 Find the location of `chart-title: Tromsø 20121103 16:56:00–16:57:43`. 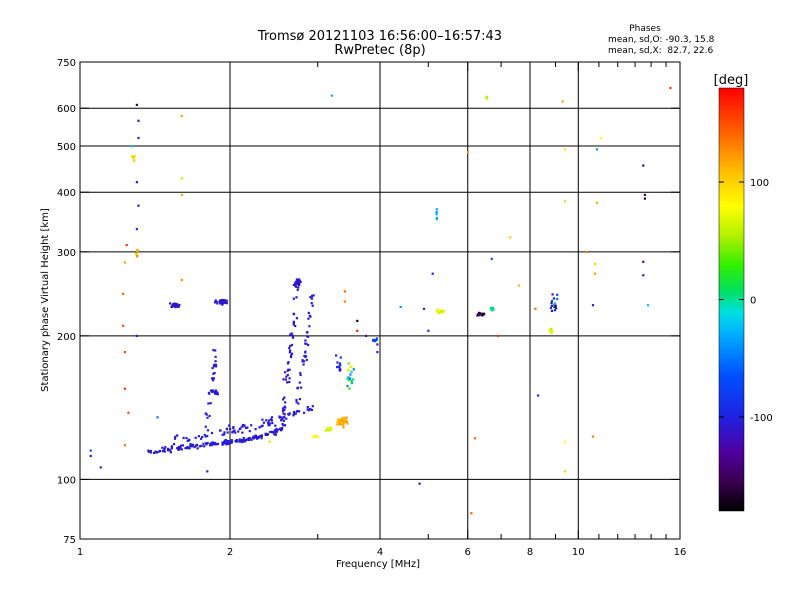

chart-title: Tromsø 20121103 16:56:00–16:57:43 is located at coordinates (379, 36).